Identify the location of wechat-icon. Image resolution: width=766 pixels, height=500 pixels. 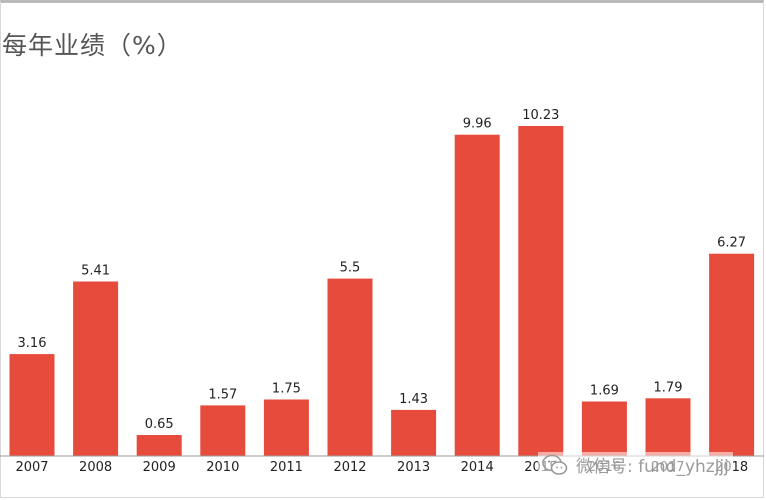
(555, 464).